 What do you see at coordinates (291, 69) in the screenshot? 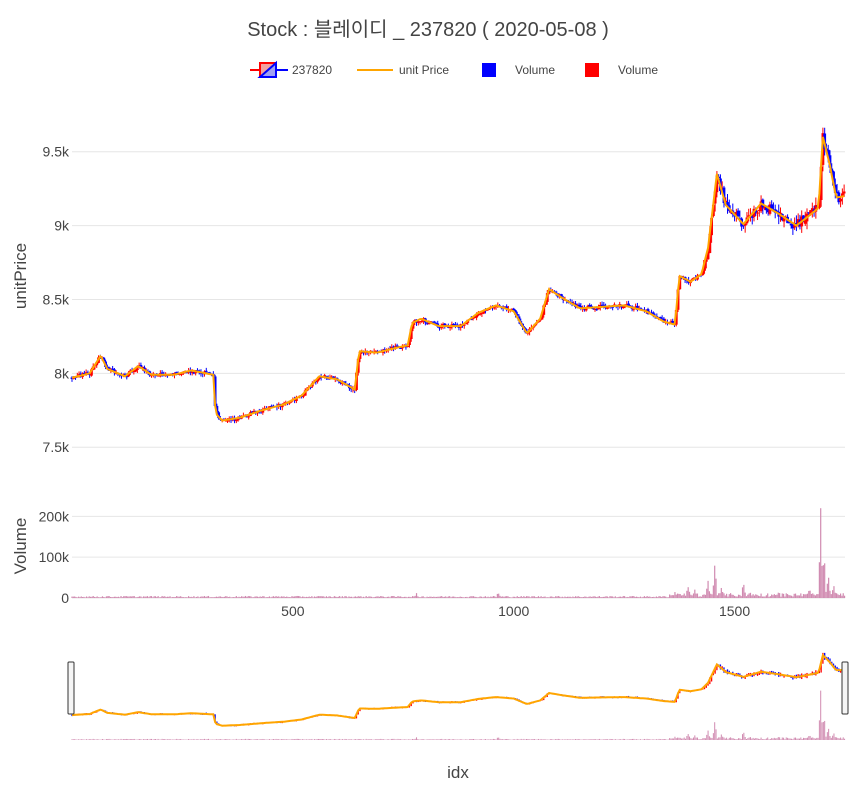
I see `legend-item-0: 237820` at bounding box center [291, 69].